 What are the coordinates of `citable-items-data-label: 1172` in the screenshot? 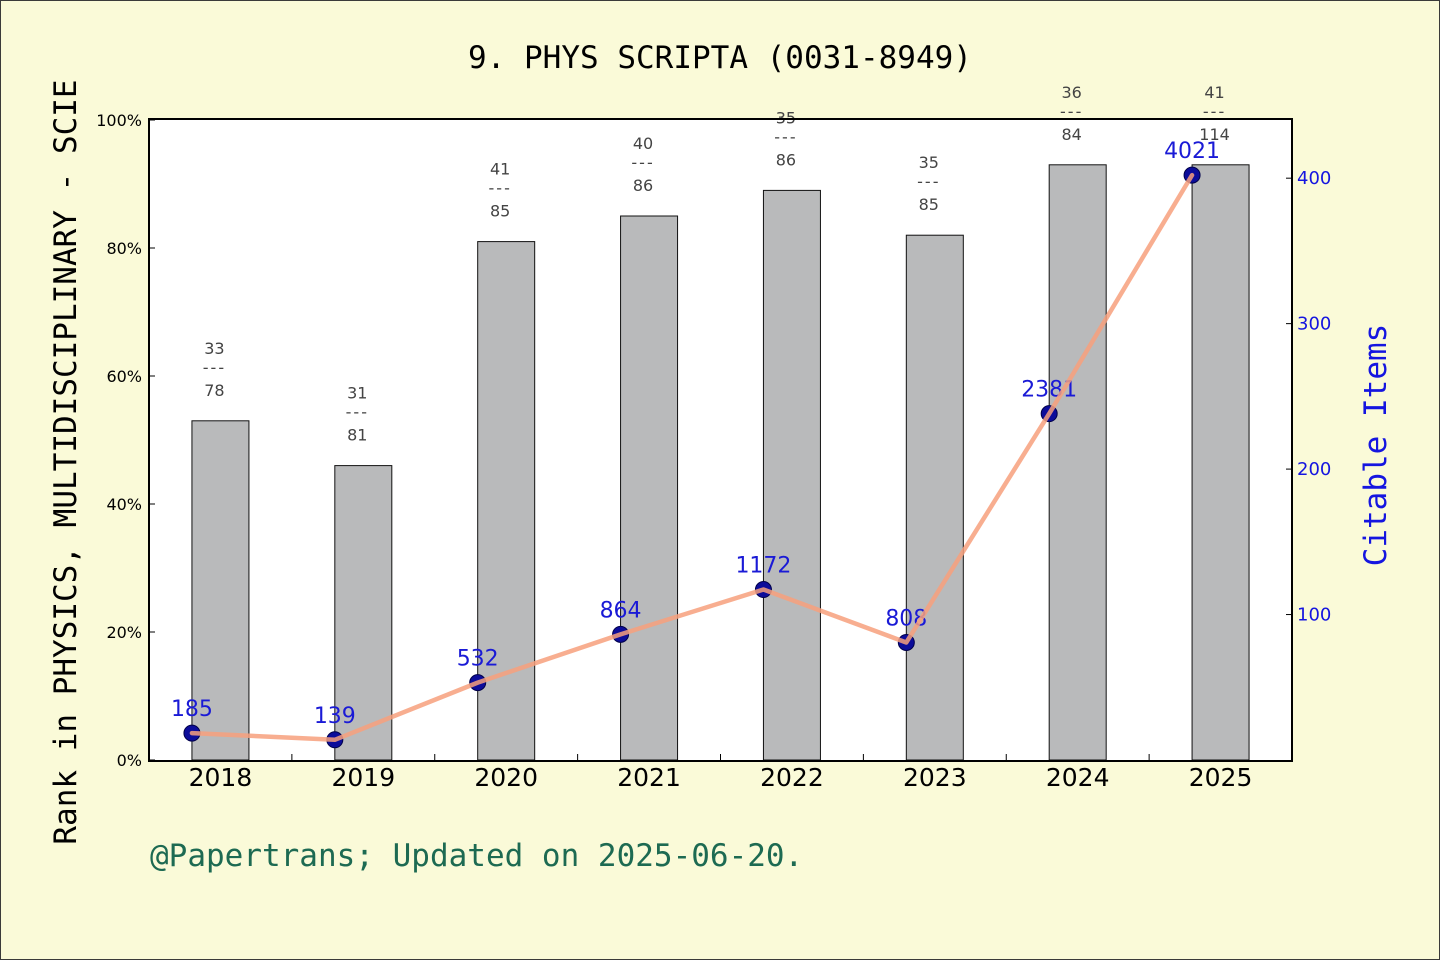 It's located at (763, 566).